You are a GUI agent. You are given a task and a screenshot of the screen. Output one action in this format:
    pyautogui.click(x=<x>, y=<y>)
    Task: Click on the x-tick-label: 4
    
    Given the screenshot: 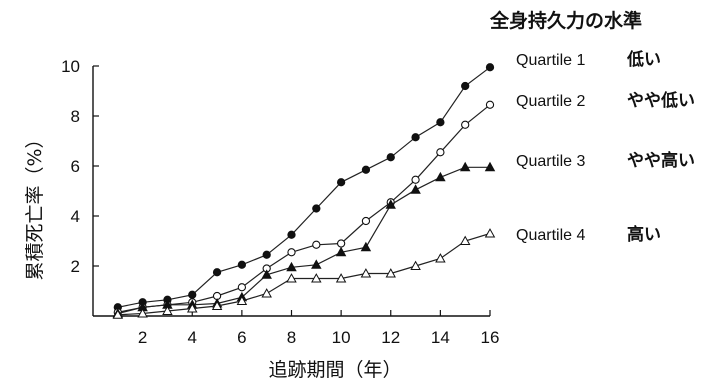 What is the action you would take?
    pyautogui.click(x=192, y=337)
    